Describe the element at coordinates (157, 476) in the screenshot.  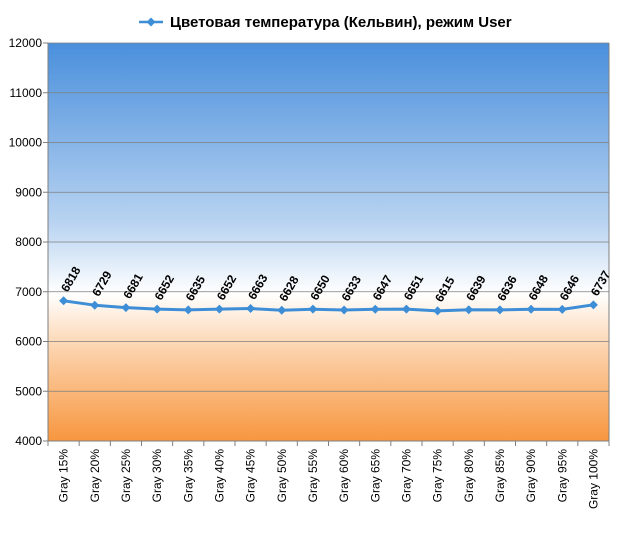
I see `x-tick-label: Gray 30%` at that location.